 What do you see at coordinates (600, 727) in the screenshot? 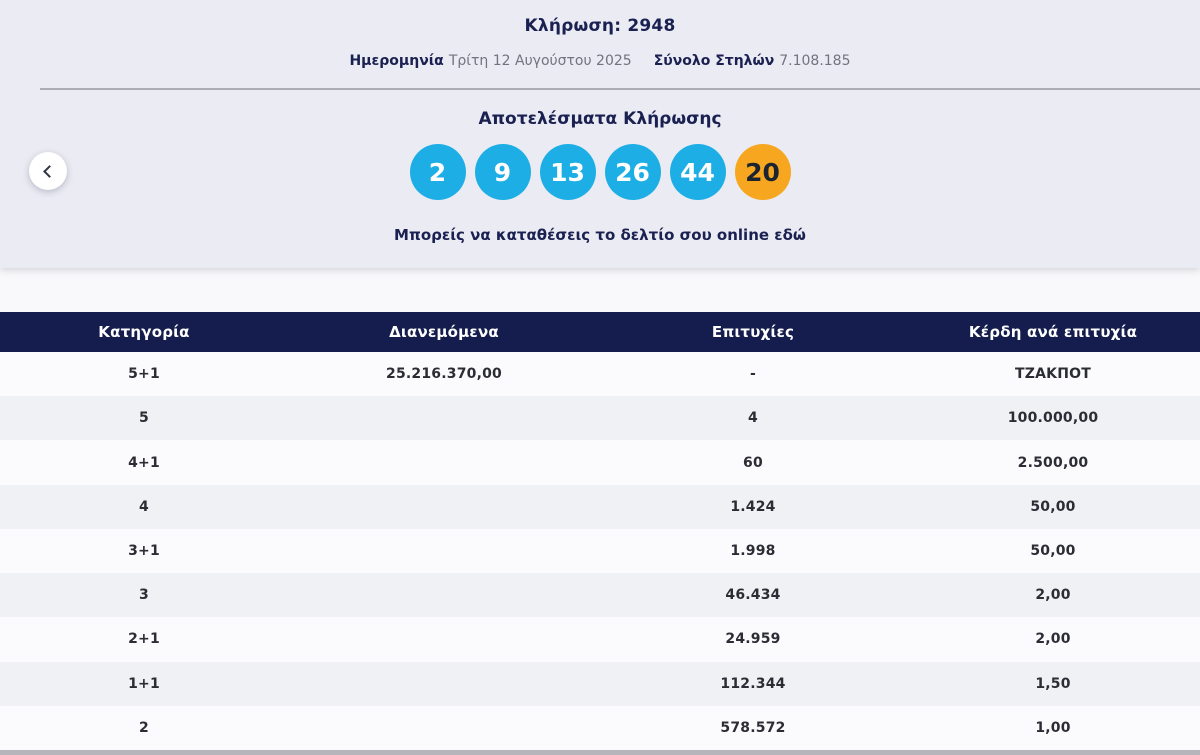
I see `table-row: 2 578.572 1,00` at bounding box center [600, 727].